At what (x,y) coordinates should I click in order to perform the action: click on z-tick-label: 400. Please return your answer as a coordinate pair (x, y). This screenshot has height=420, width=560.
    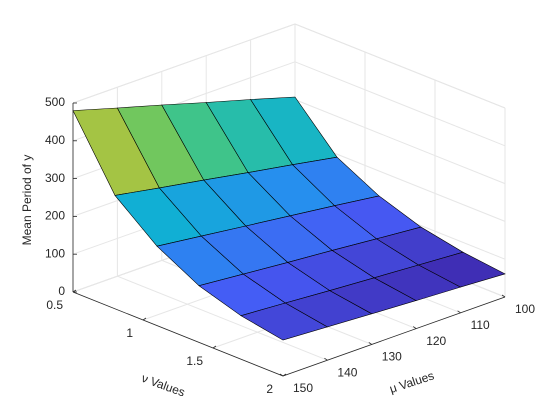
    Looking at the image, I should click on (55, 140).